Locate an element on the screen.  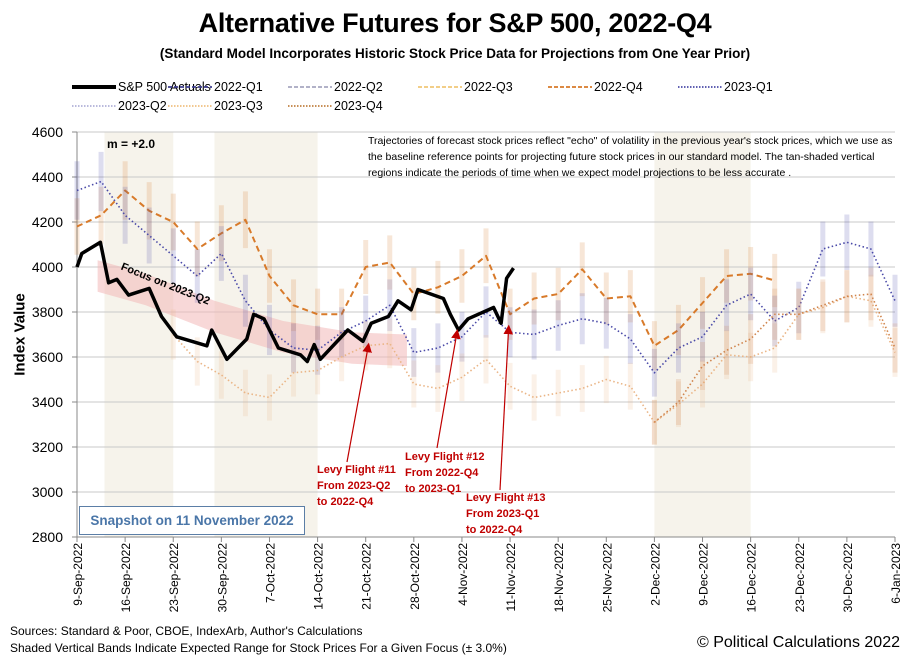
x-tick-label: 18-Nov-2022 is located at coordinates (559, 578).